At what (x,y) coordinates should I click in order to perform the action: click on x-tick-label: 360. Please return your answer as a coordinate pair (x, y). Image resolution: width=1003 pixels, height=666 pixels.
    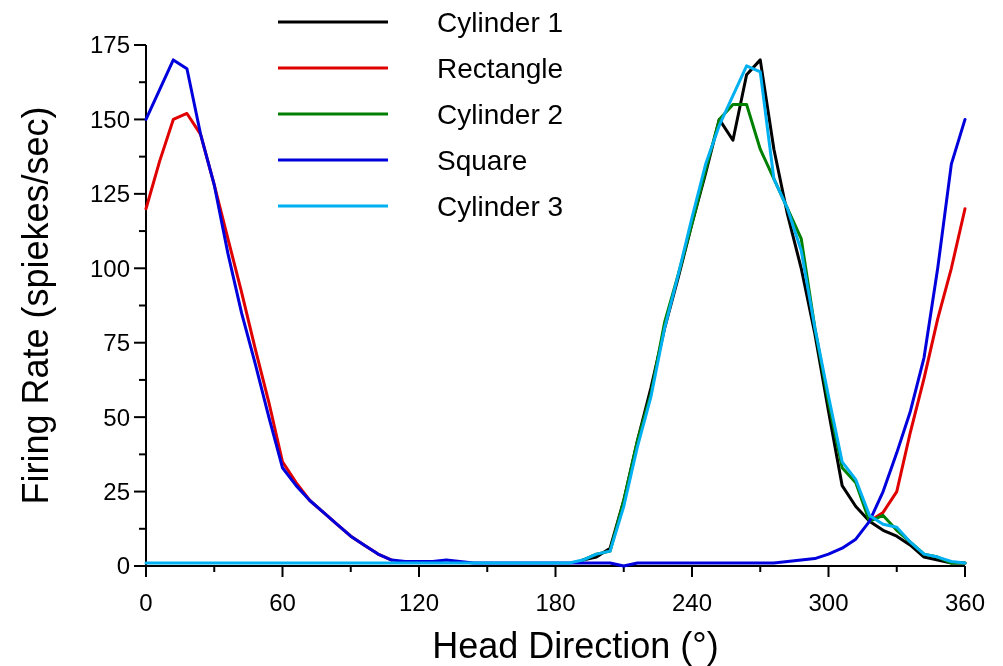
    Looking at the image, I should click on (965, 602).